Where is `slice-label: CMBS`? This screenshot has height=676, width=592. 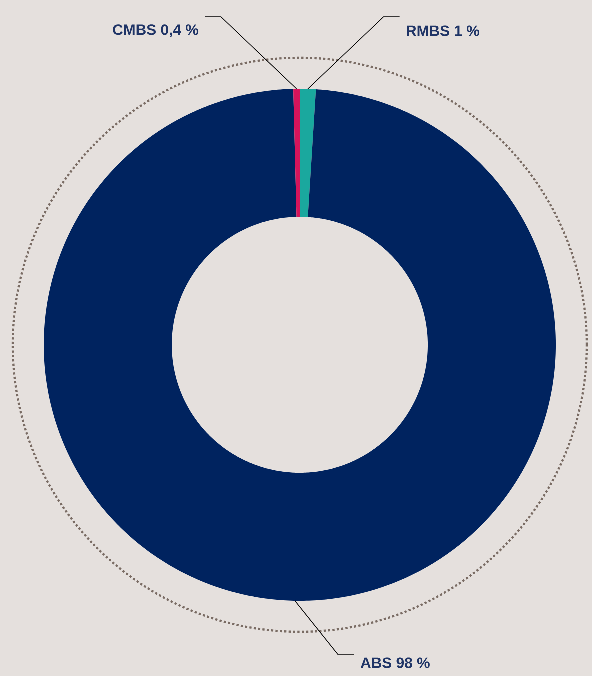 slice-label: CMBS is located at coordinates (134, 30).